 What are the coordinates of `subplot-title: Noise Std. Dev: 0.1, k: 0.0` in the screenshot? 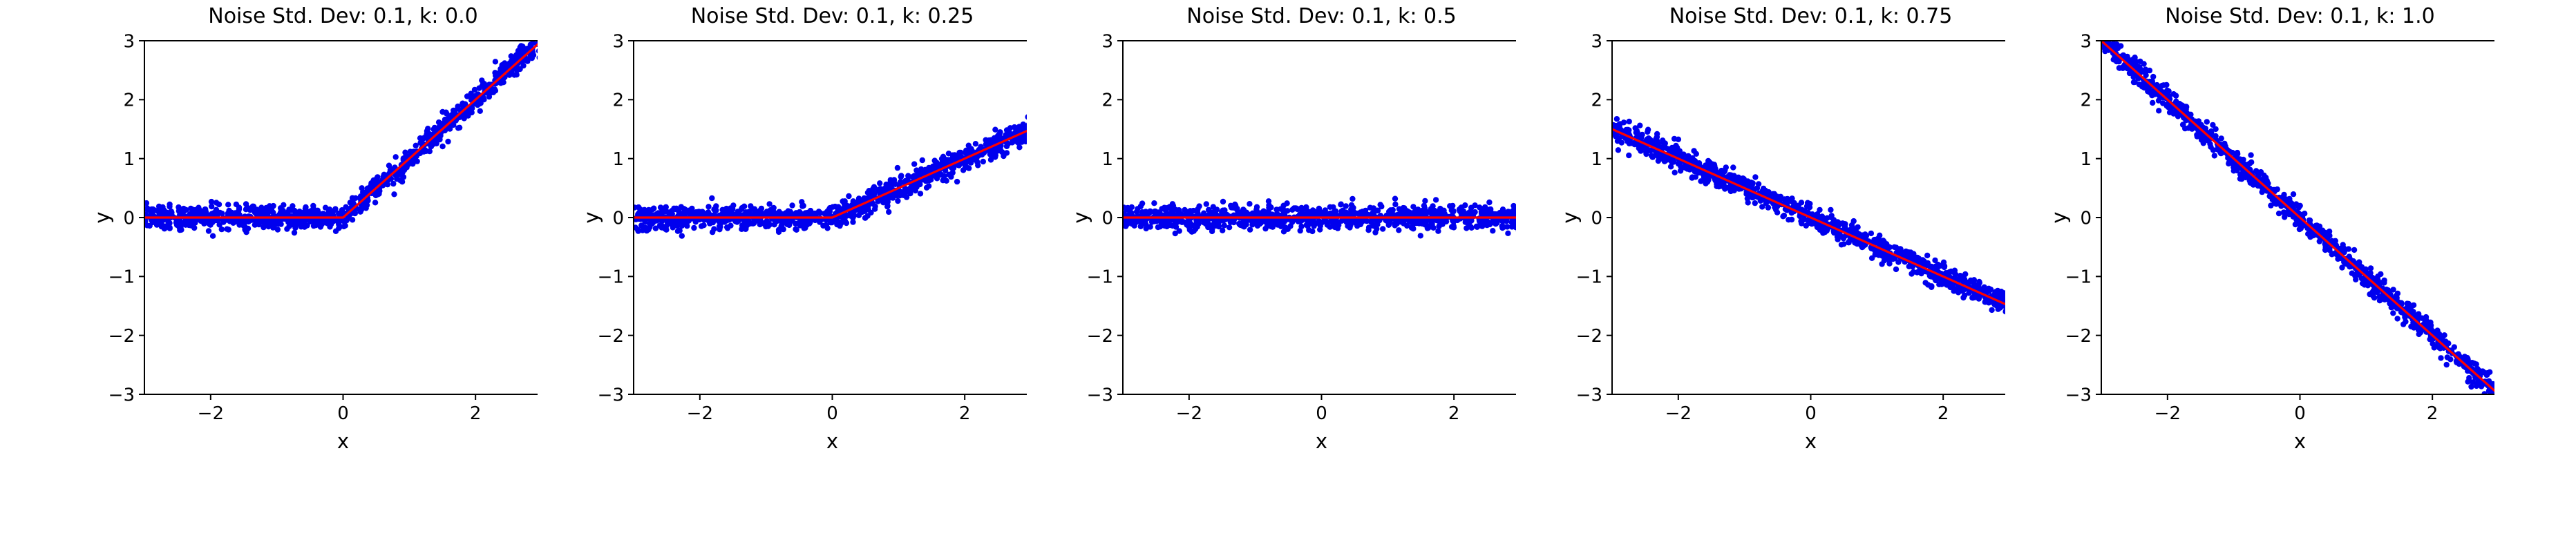 It's located at (343, 16).